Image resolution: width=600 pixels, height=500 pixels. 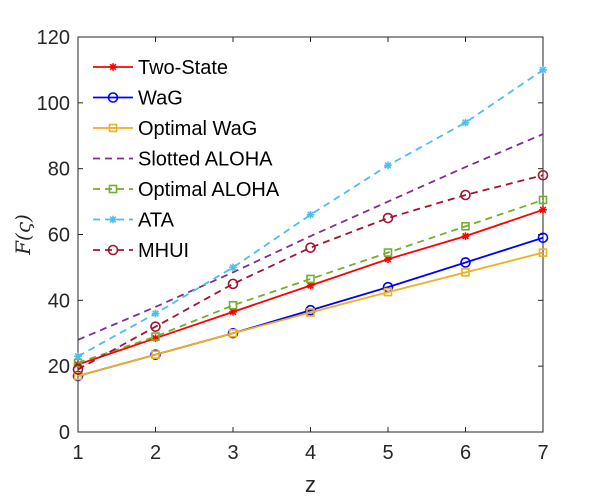 What do you see at coordinates (156, 221) in the screenshot?
I see `legend-label: ATA` at bounding box center [156, 221].